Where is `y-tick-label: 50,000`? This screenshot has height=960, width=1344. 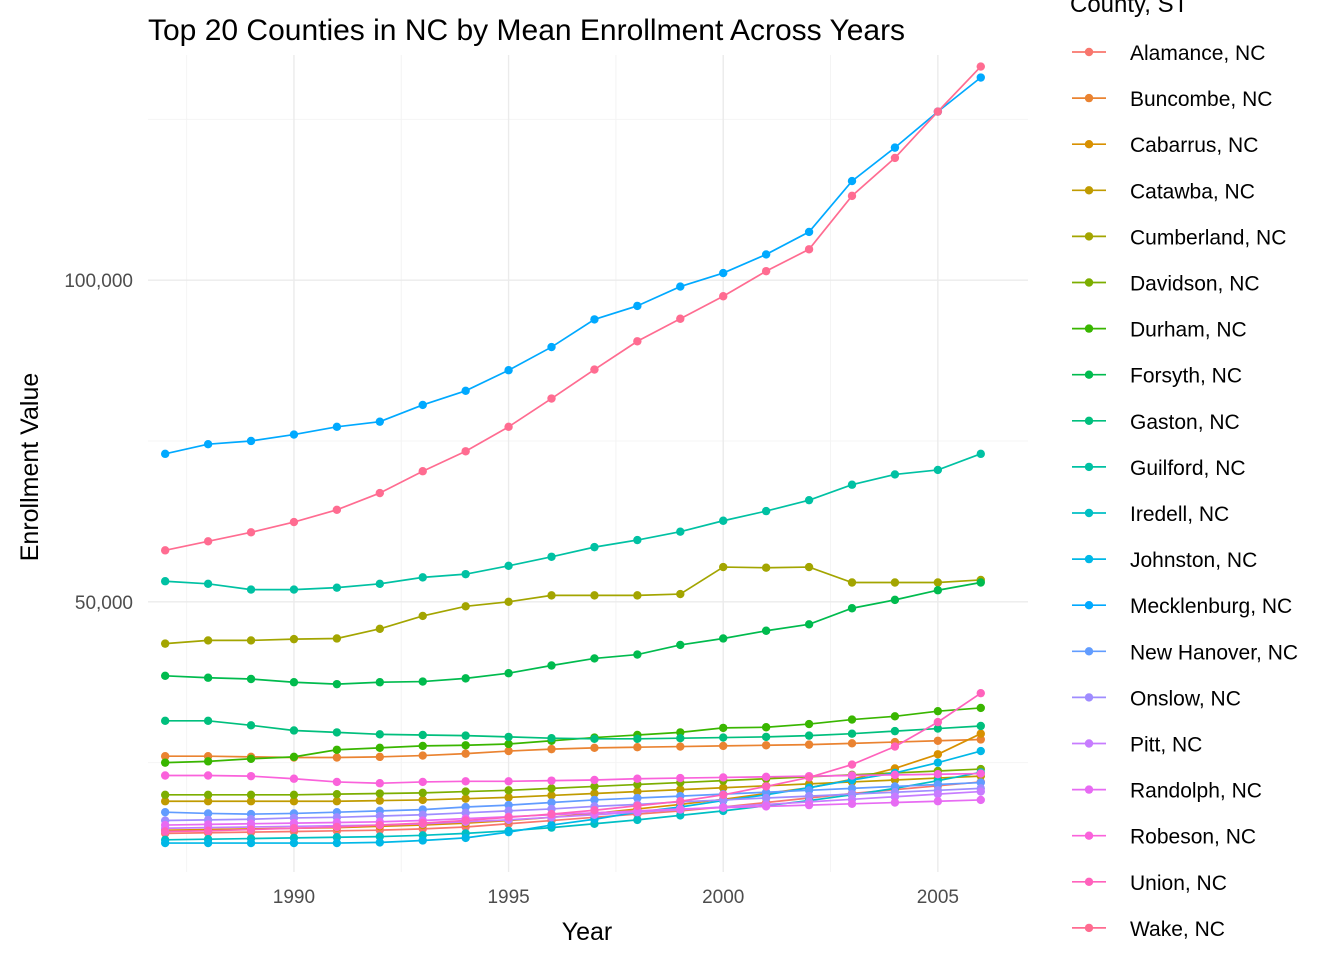 y-tick-label: 50,000 is located at coordinates (104, 603).